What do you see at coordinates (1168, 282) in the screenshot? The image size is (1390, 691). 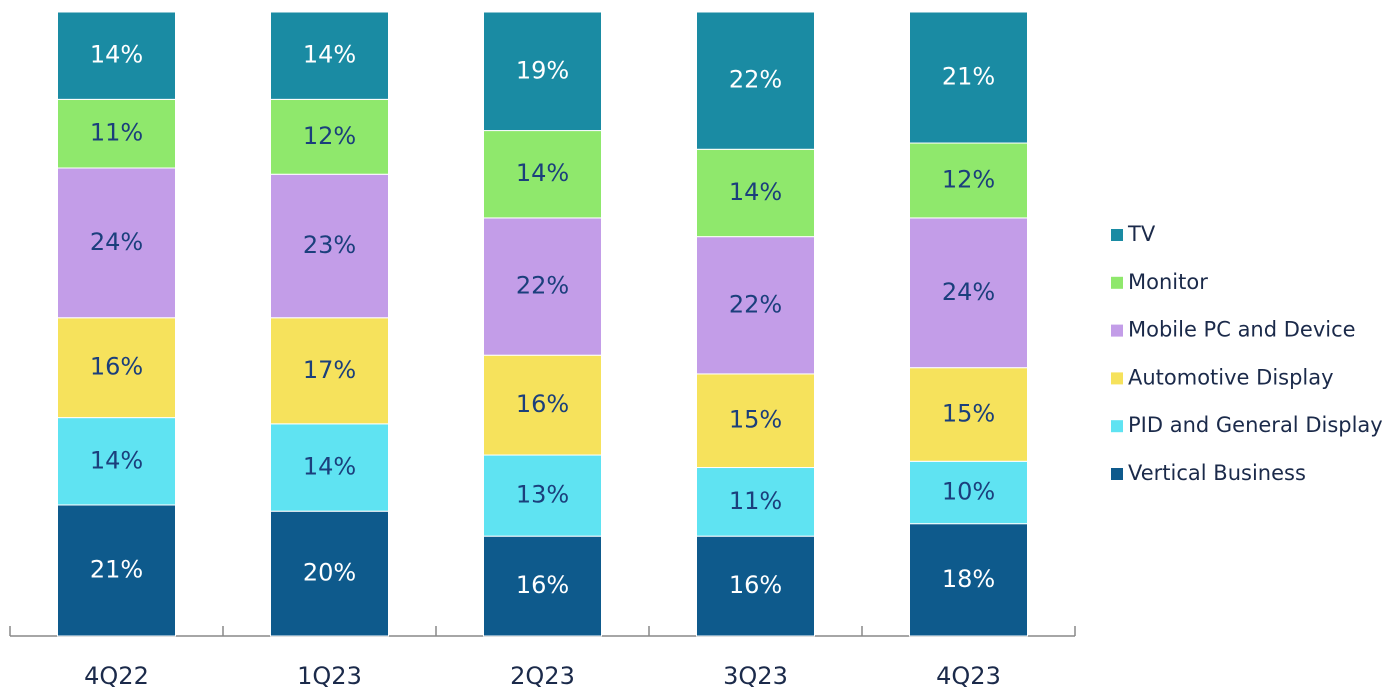 I see `legend-label: Monitor` at bounding box center [1168, 282].